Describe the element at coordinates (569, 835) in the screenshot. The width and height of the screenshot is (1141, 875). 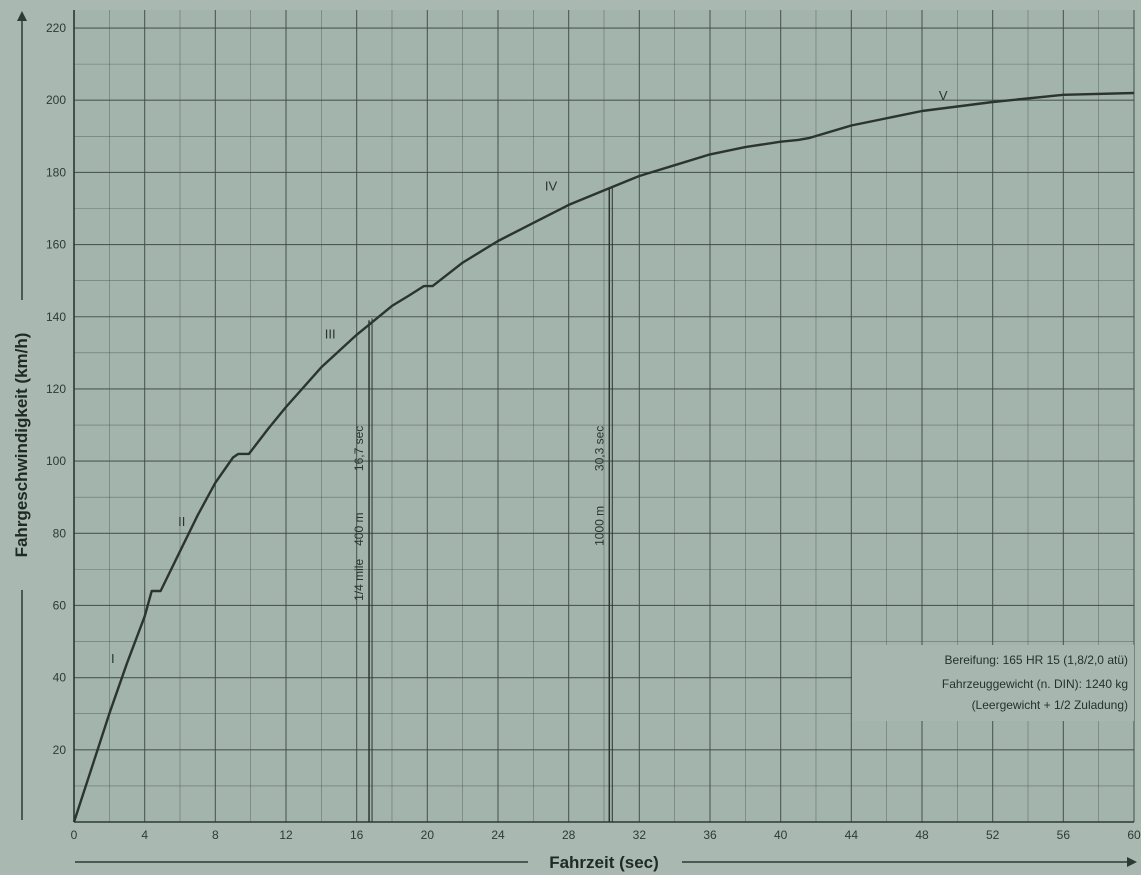
I see `x-tick-label: 28` at that location.